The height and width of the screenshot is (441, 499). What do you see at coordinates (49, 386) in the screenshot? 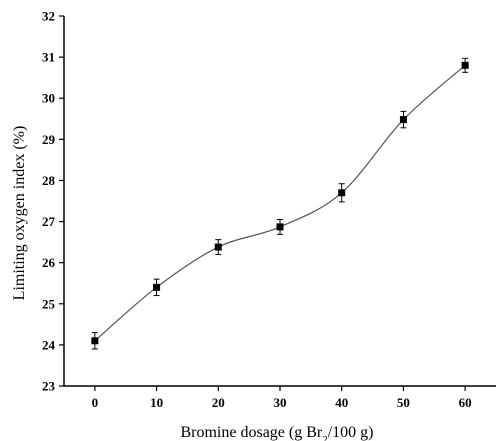
I see `y-tick-label: 23` at bounding box center [49, 386].